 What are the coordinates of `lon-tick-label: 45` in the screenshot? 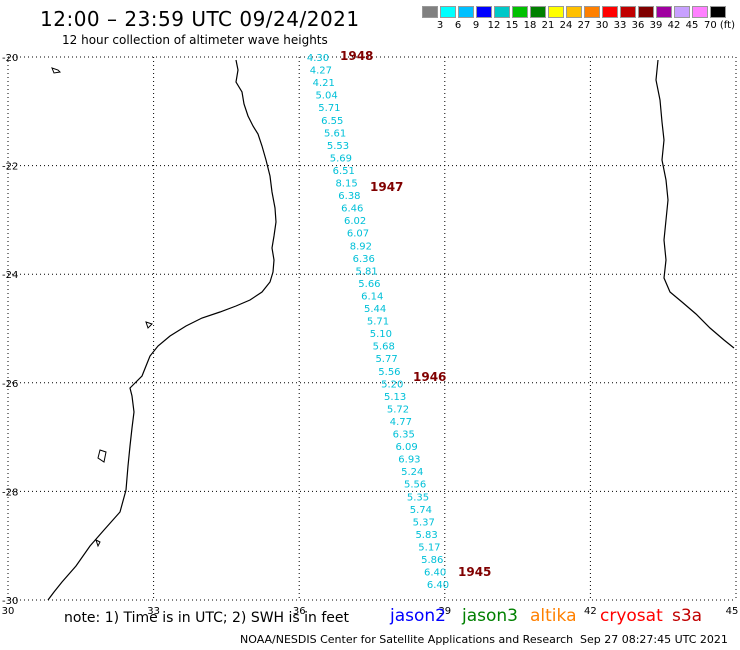 It's located at (732, 611).